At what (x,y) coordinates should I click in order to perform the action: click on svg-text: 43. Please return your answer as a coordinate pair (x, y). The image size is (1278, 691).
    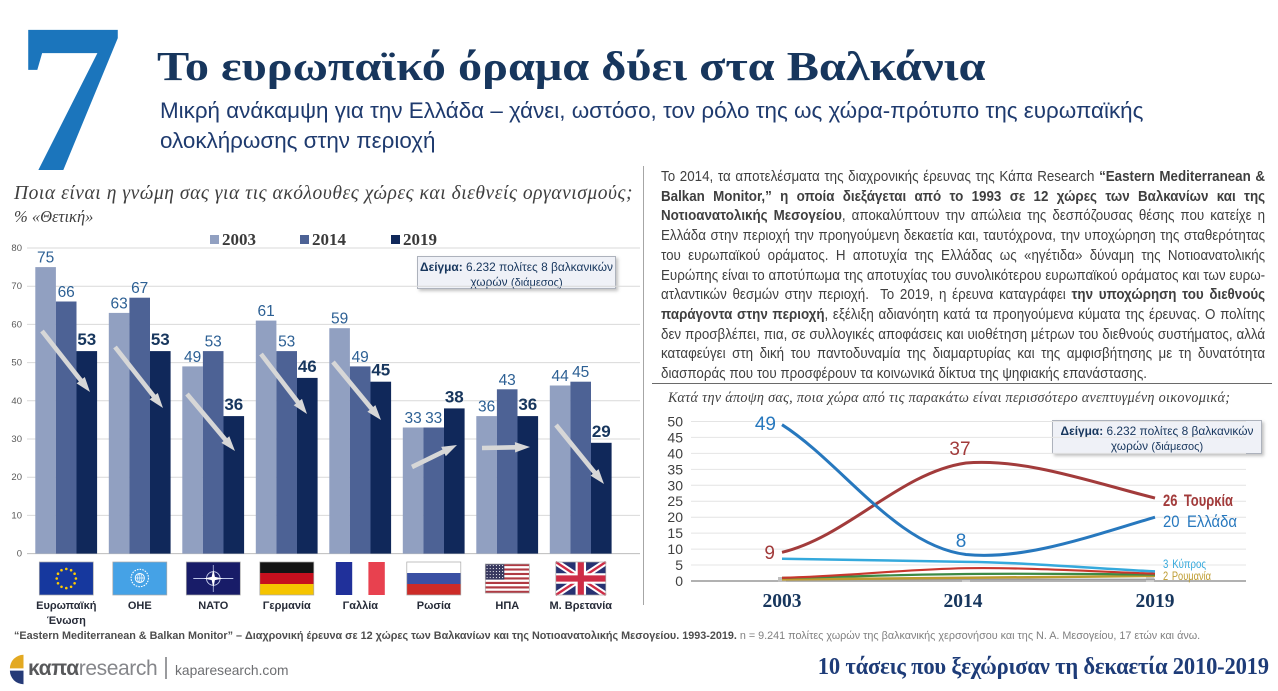
    Looking at the image, I should click on (507, 380).